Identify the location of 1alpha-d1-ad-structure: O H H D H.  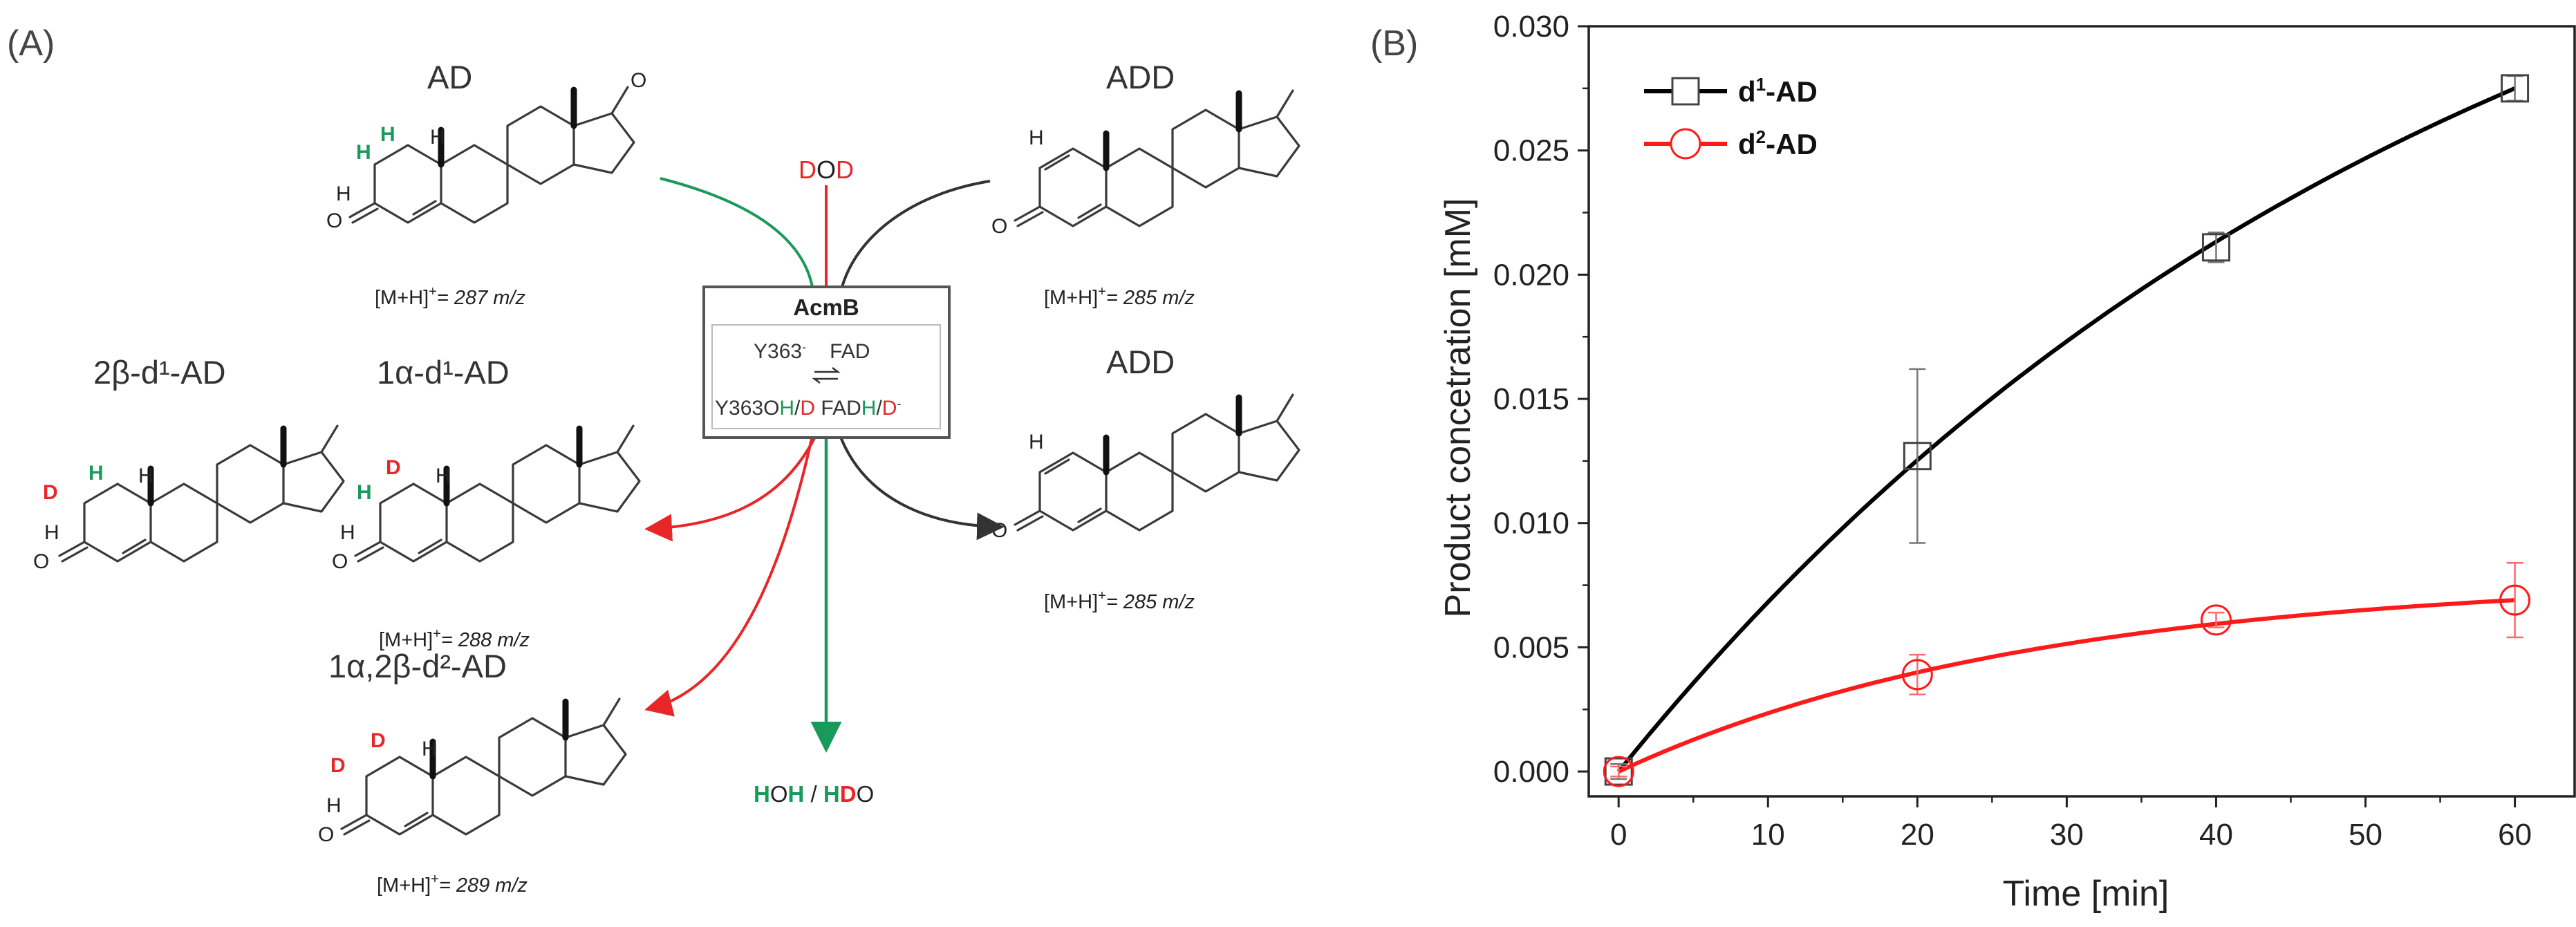
(486, 499).